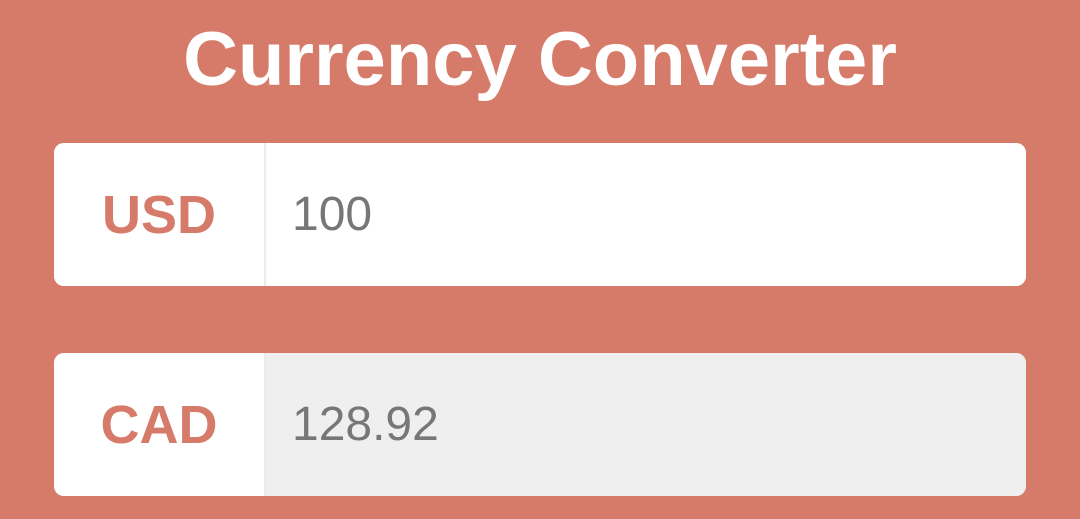  Describe the element at coordinates (540, 59) in the screenshot. I see `app-title: Currency Converter` at that location.